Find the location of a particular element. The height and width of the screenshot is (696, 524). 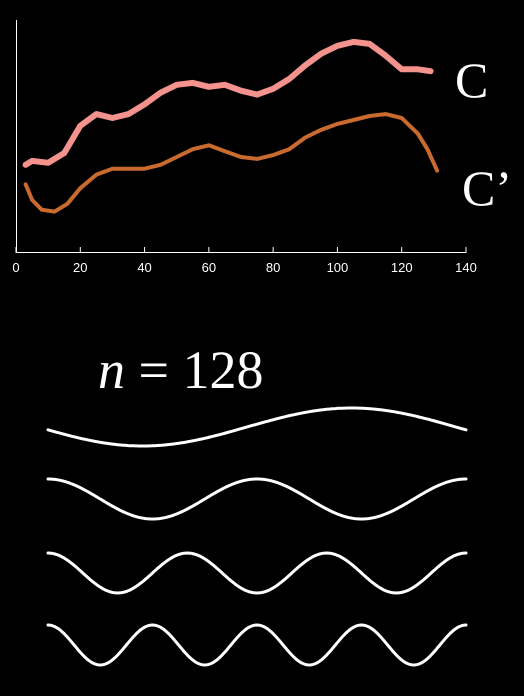

series-label-c-prime: C’ is located at coordinates (487, 188).